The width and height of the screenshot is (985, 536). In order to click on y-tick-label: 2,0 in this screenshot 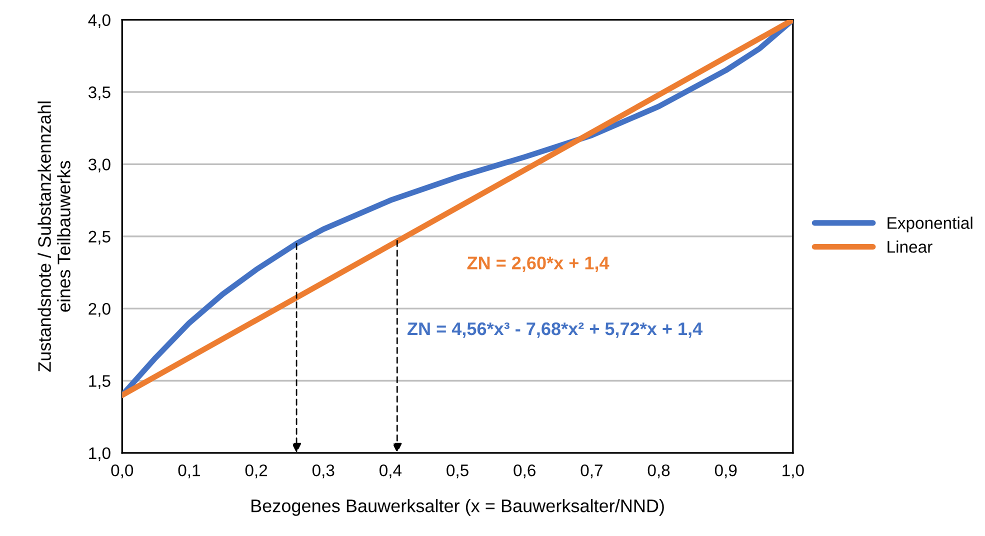, I will do `click(99, 309)`.